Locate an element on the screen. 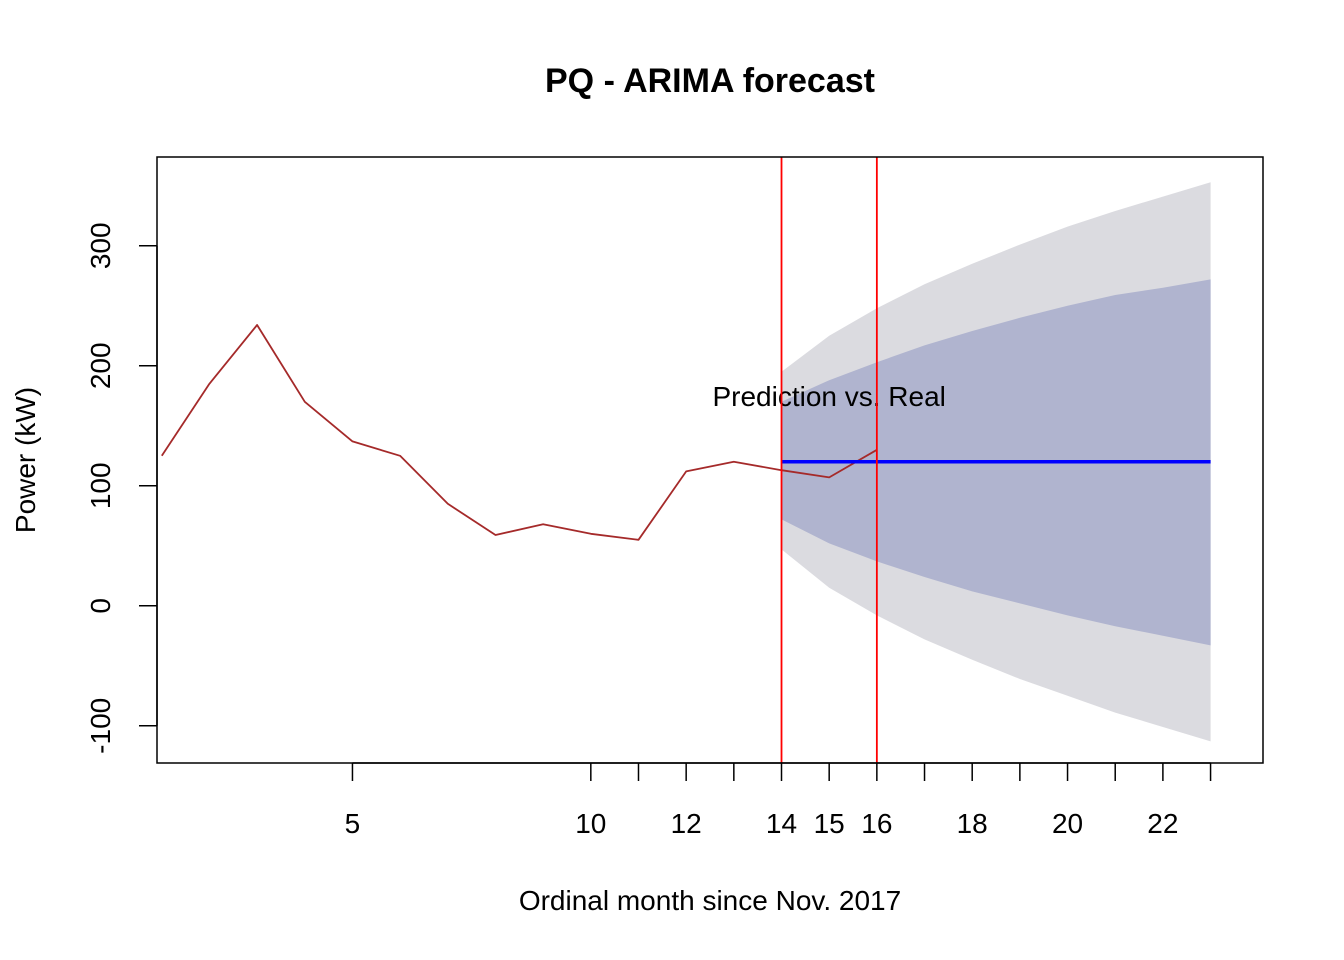 This screenshot has width=1344, height=960. y-tick-label: 300 is located at coordinates (100, 245).